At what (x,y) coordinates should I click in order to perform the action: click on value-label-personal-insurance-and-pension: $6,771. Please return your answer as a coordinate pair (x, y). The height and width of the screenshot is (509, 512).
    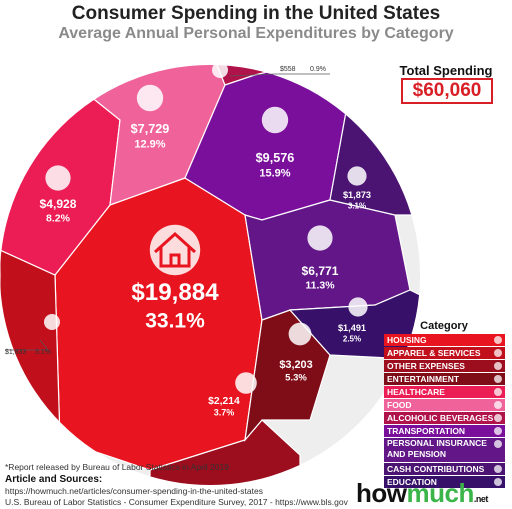
    Looking at the image, I should click on (320, 271).